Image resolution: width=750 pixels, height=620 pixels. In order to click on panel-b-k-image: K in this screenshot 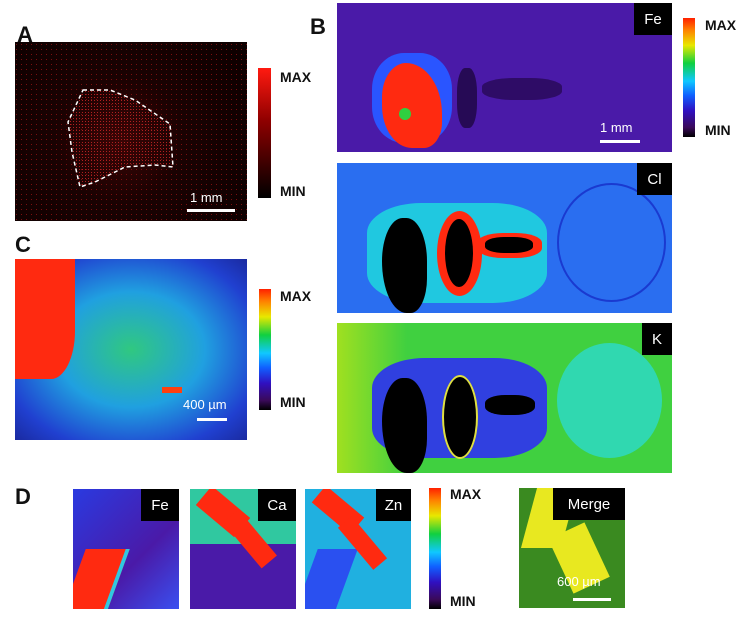, I will do `click(504, 398)`.